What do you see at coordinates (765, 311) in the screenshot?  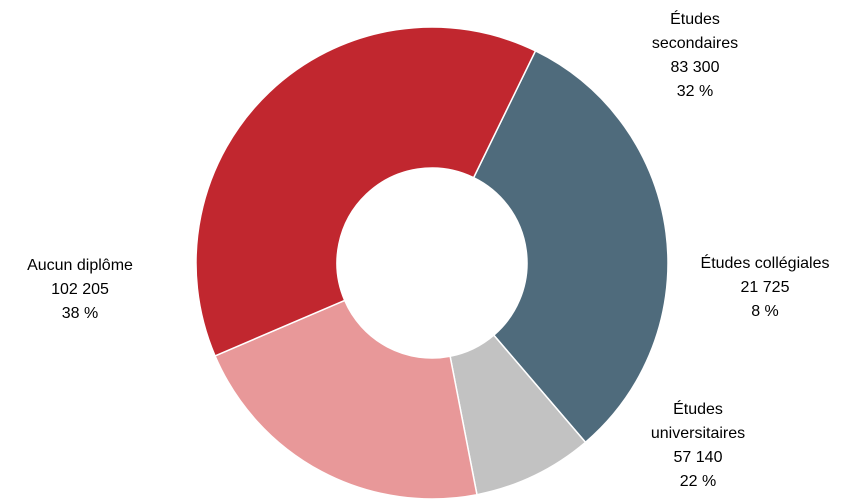 I see `label-percent: 8 %` at bounding box center [765, 311].